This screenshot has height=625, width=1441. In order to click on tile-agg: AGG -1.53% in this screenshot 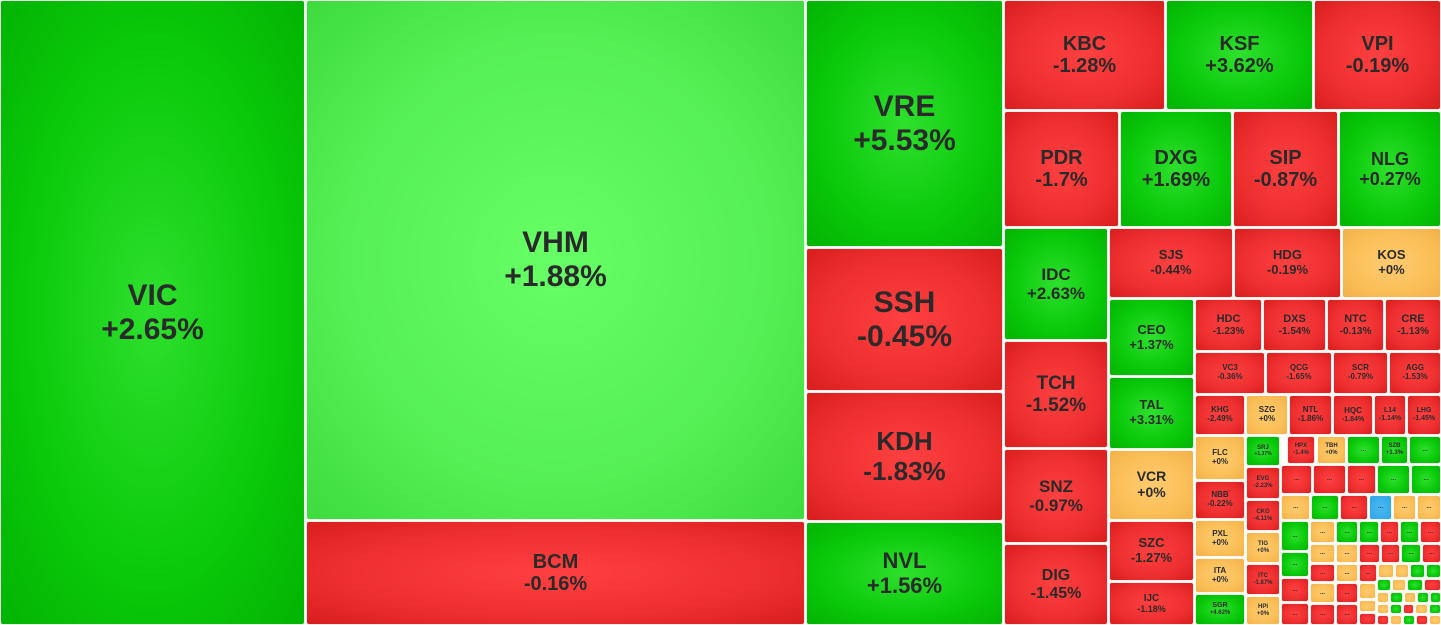, I will do `click(1415, 373)`.